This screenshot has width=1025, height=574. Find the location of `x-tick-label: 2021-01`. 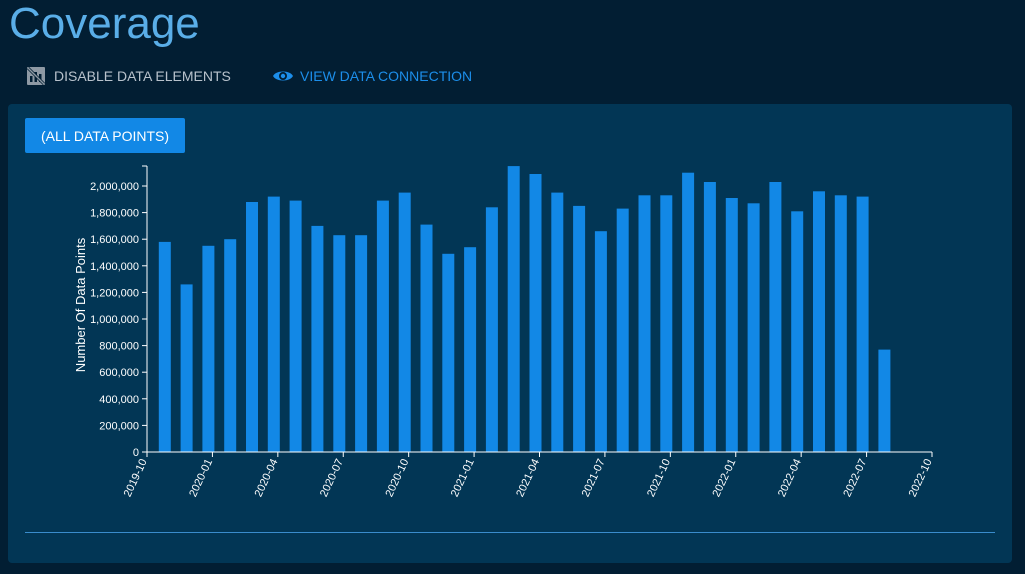

x-tick-label: 2021-01 is located at coordinates (463, 478).